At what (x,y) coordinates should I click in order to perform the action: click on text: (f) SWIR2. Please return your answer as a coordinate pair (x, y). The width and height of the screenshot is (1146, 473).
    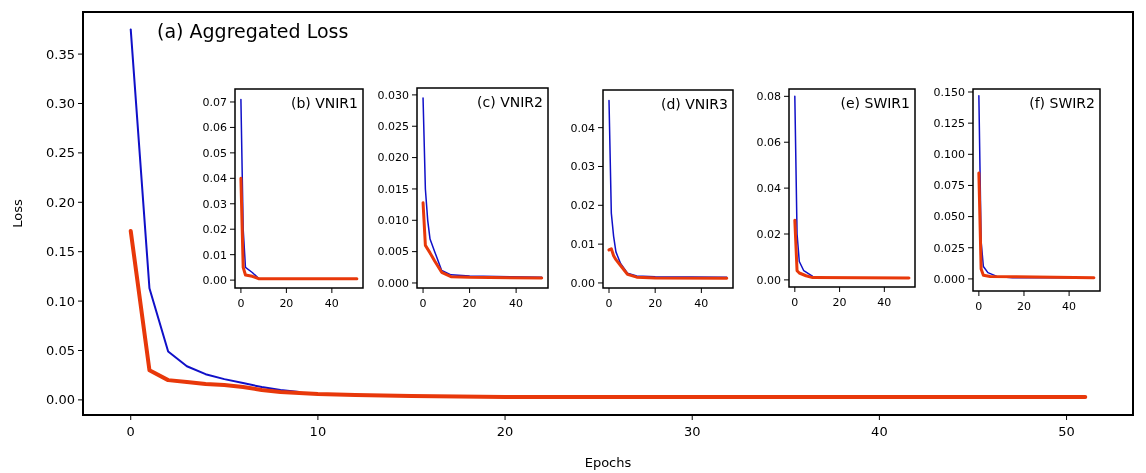
    Looking at the image, I should click on (1062, 103).